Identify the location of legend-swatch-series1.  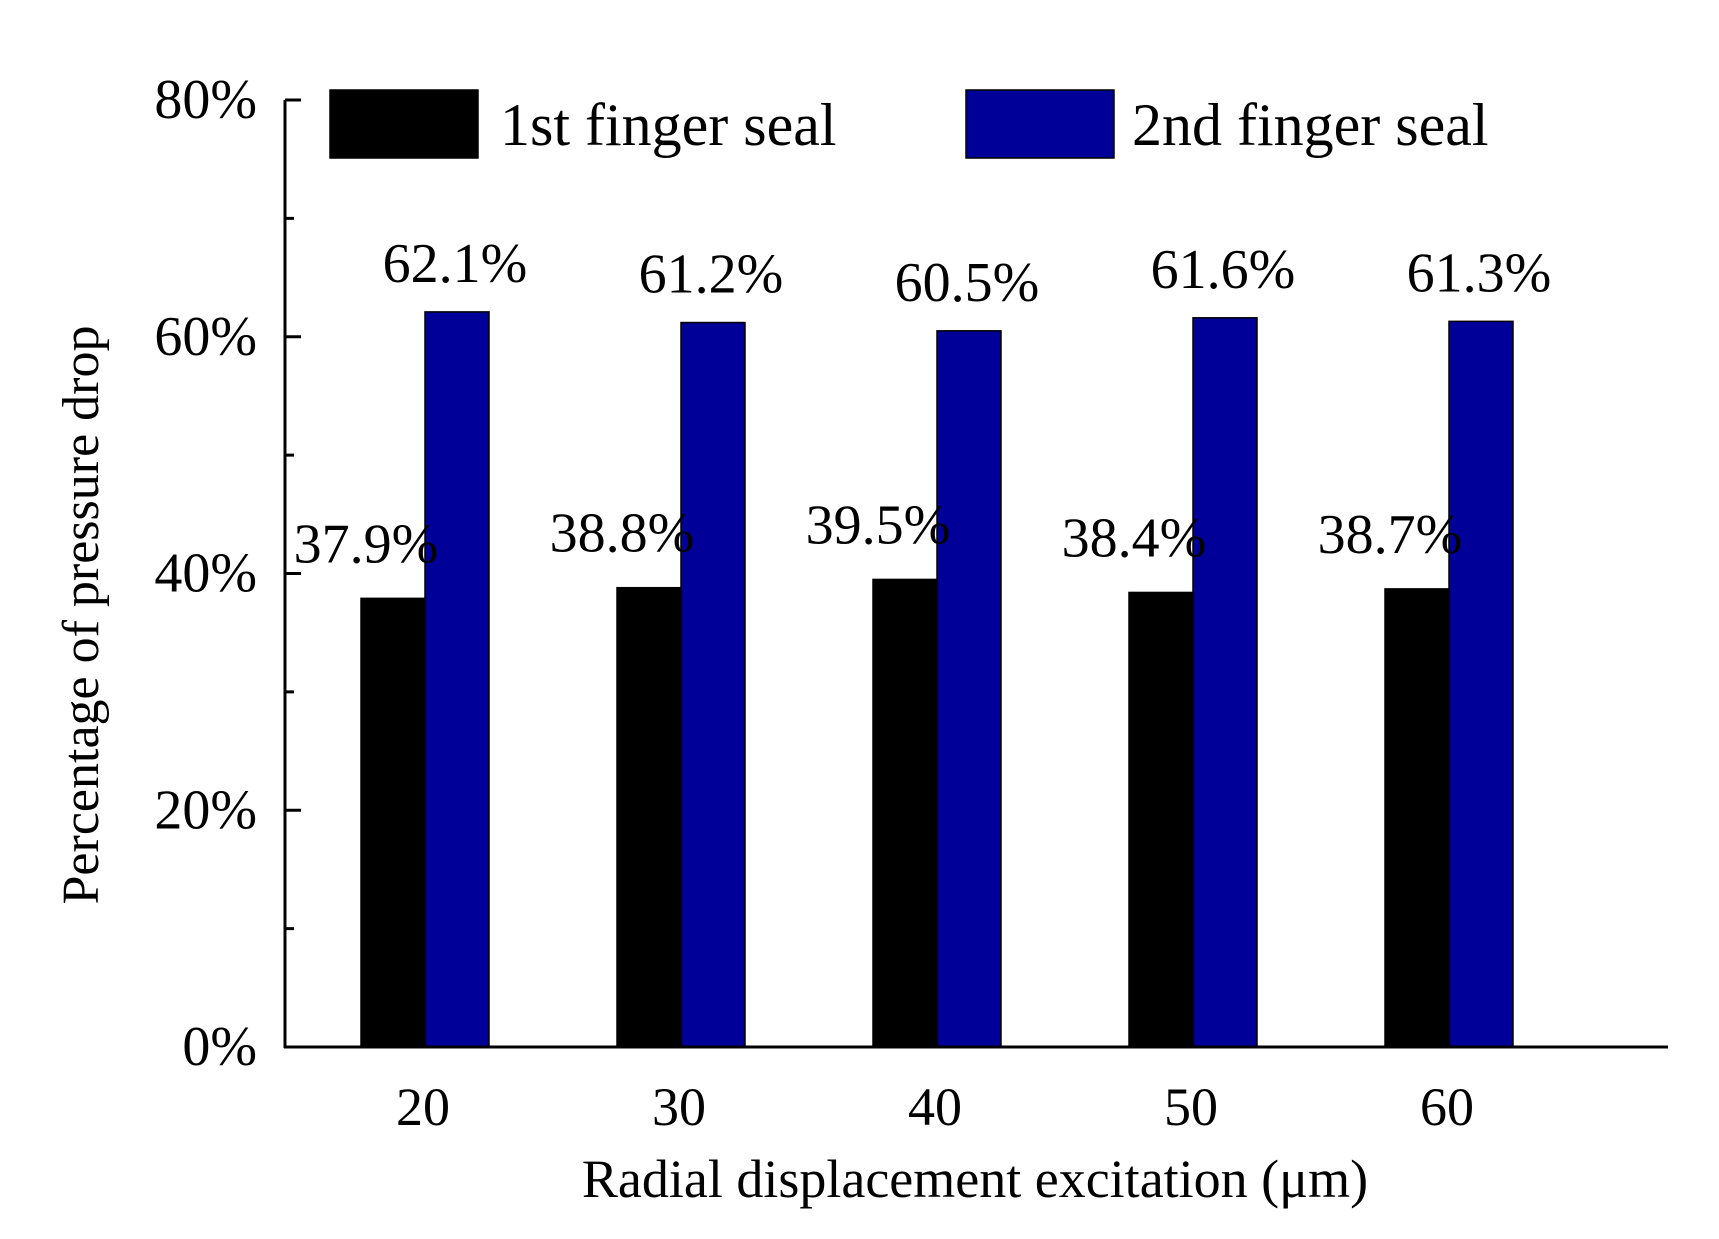
(404, 124).